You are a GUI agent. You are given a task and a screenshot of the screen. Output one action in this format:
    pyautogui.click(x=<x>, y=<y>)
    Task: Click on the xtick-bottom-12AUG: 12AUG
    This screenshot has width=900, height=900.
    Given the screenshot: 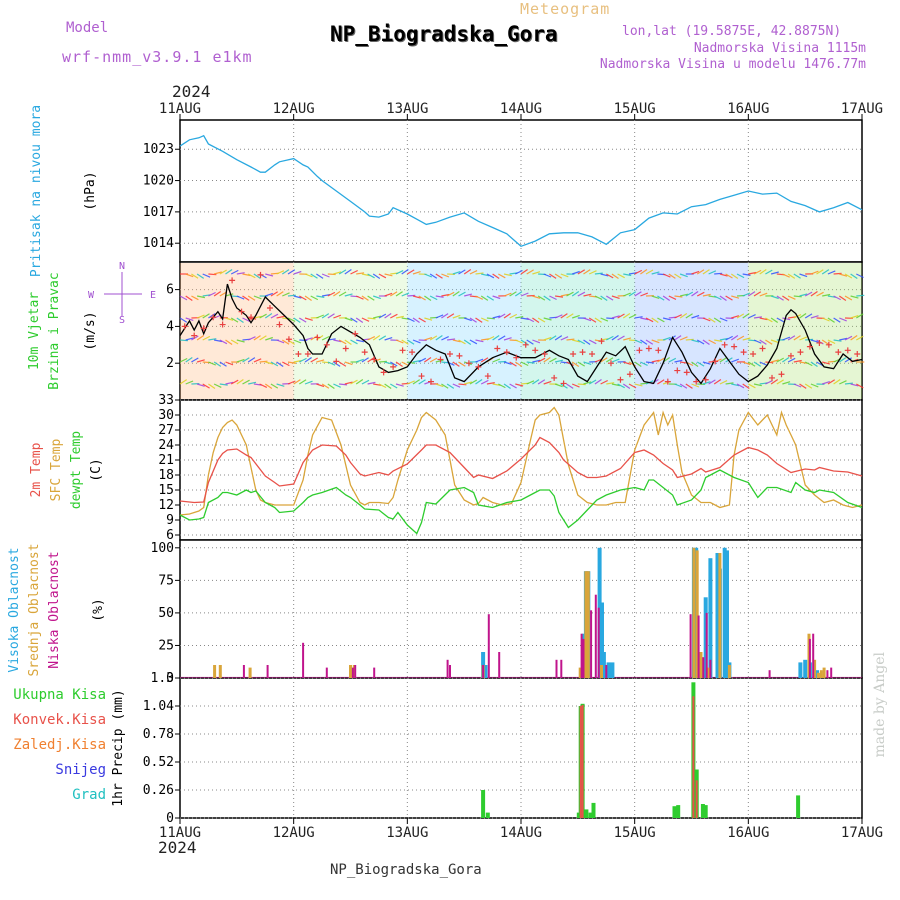 What is the action you would take?
    pyautogui.click(x=294, y=833)
    